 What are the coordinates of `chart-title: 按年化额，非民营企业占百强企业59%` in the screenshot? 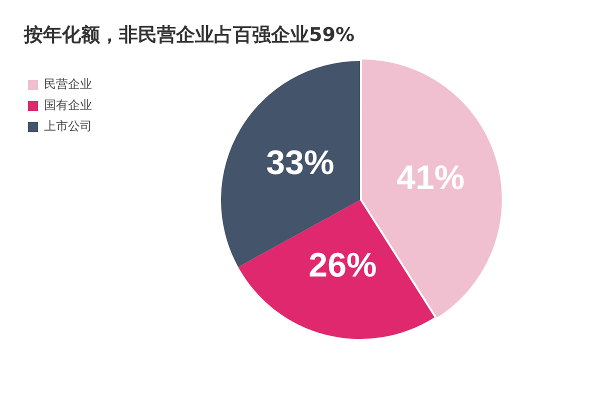 It's located at (189, 35).